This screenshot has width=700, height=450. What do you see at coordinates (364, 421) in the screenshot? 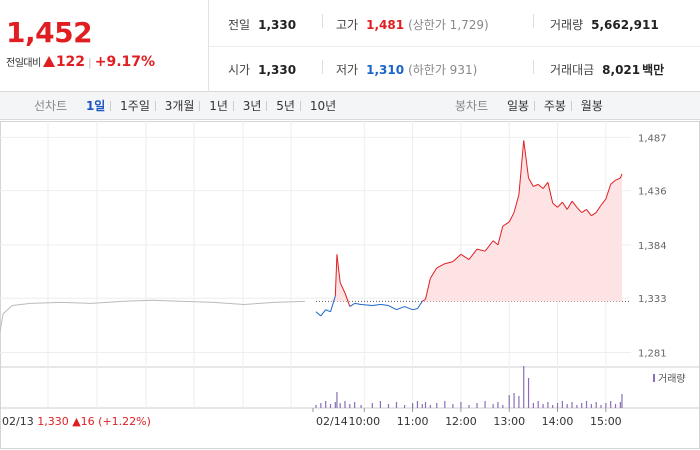
I see `x-tick-label: 10:00` at bounding box center [364, 421].